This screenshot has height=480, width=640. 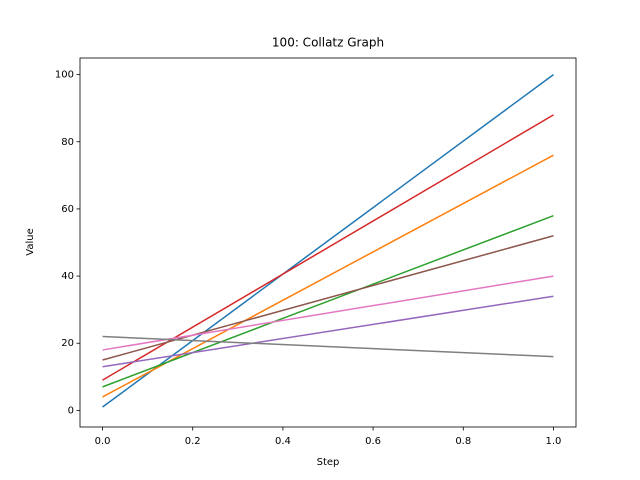 I want to click on y-tick-label: 100, so click(x=64, y=75).